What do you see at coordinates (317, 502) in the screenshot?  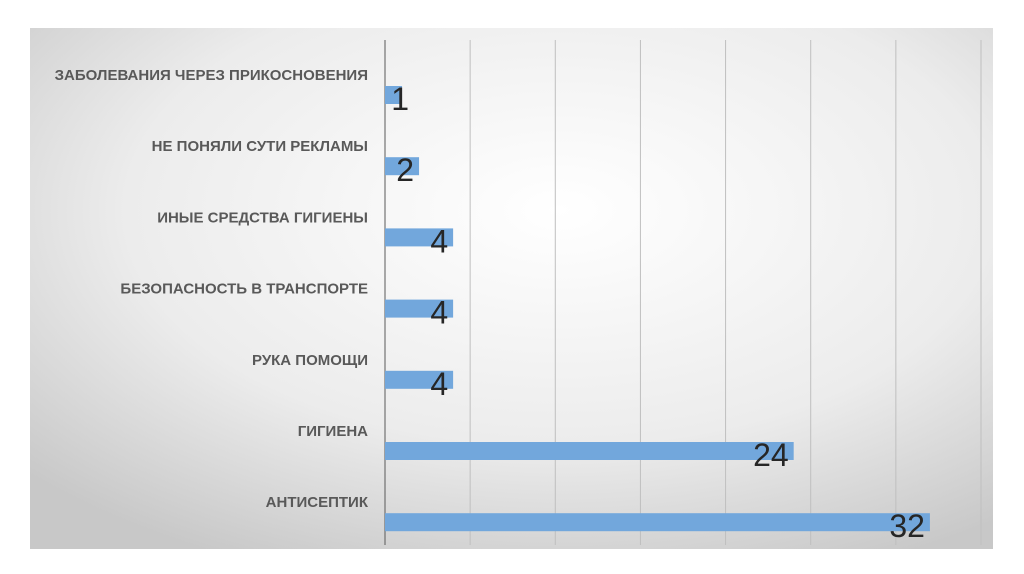 I see `category-label: АНТИСЕПТИК` at bounding box center [317, 502].